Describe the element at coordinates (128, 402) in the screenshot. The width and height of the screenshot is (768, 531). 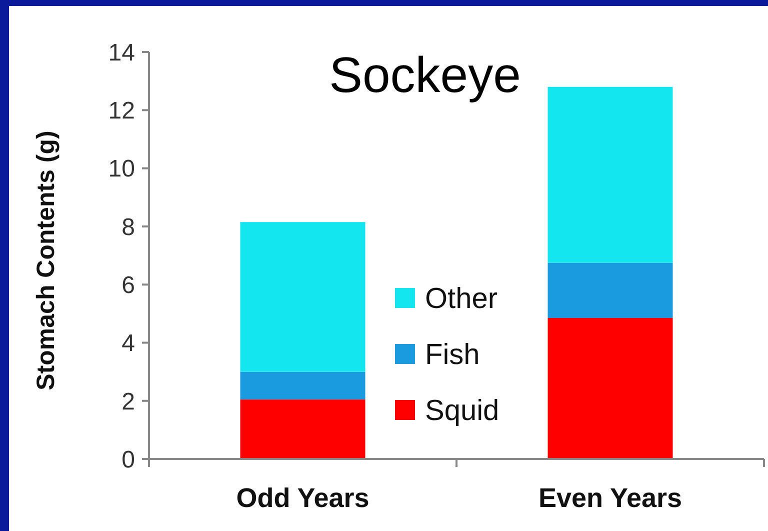
I see `y-tick-label: 2` at that location.